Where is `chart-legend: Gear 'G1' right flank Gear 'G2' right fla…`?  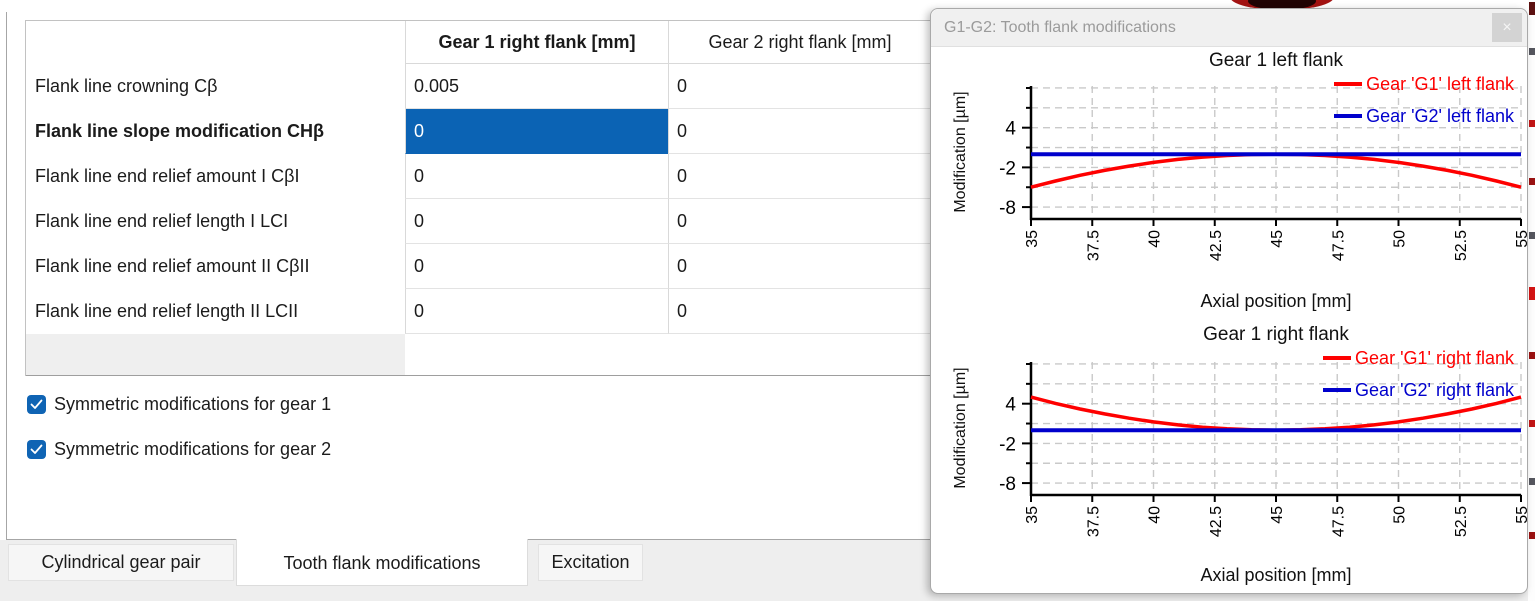
chart-legend: Gear 'G1' right flank Gear 'G2' right fla… is located at coordinates (1418, 374).